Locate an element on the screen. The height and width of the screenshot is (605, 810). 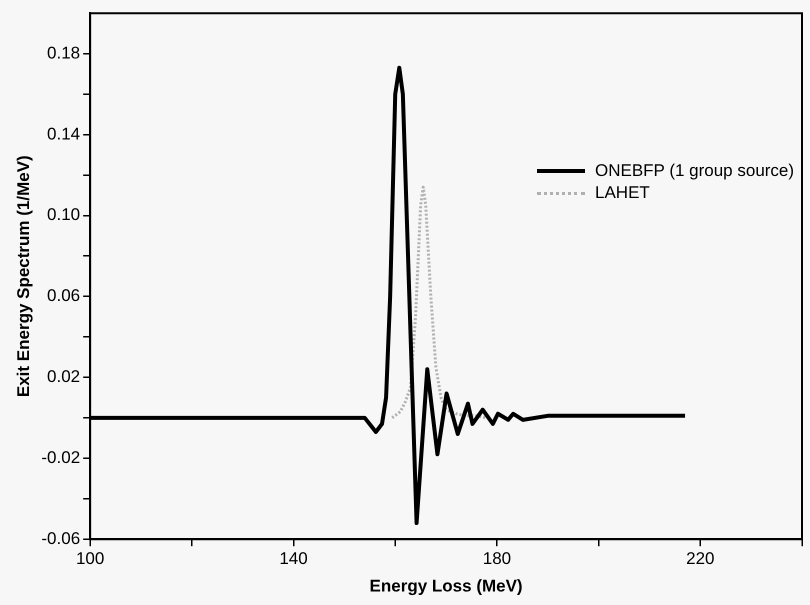
line-series is located at coordinates (439, 303).